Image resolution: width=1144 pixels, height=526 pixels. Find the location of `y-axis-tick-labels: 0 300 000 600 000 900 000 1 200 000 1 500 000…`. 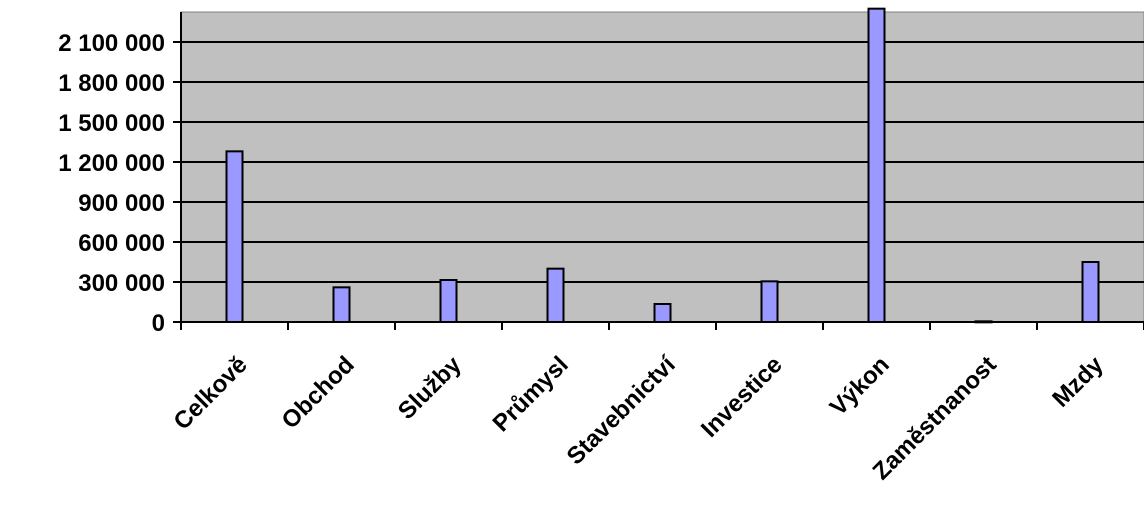

y-axis-tick-labels: 0 300 000 600 000 900 000 1 200 000 1 500 000… is located at coordinates (111, 183).